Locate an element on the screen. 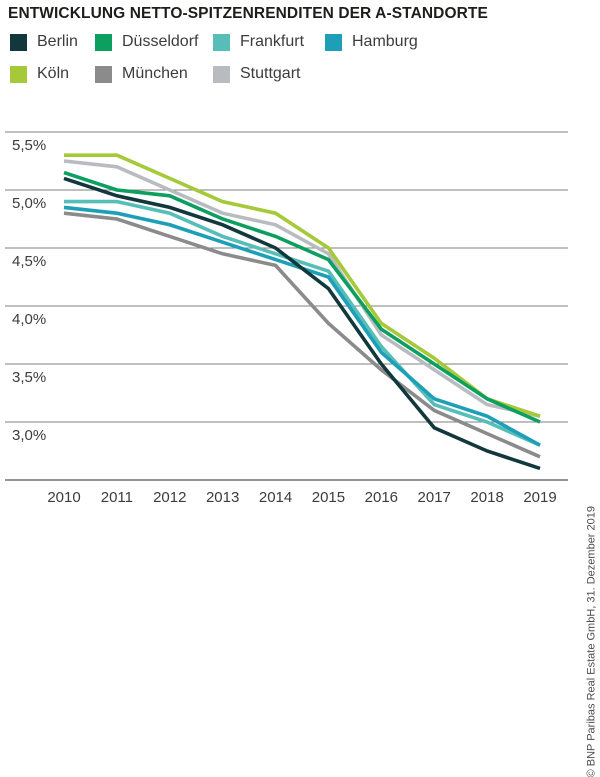 This screenshot has width=600, height=777. x-axis-label: 2014 is located at coordinates (275, 497).